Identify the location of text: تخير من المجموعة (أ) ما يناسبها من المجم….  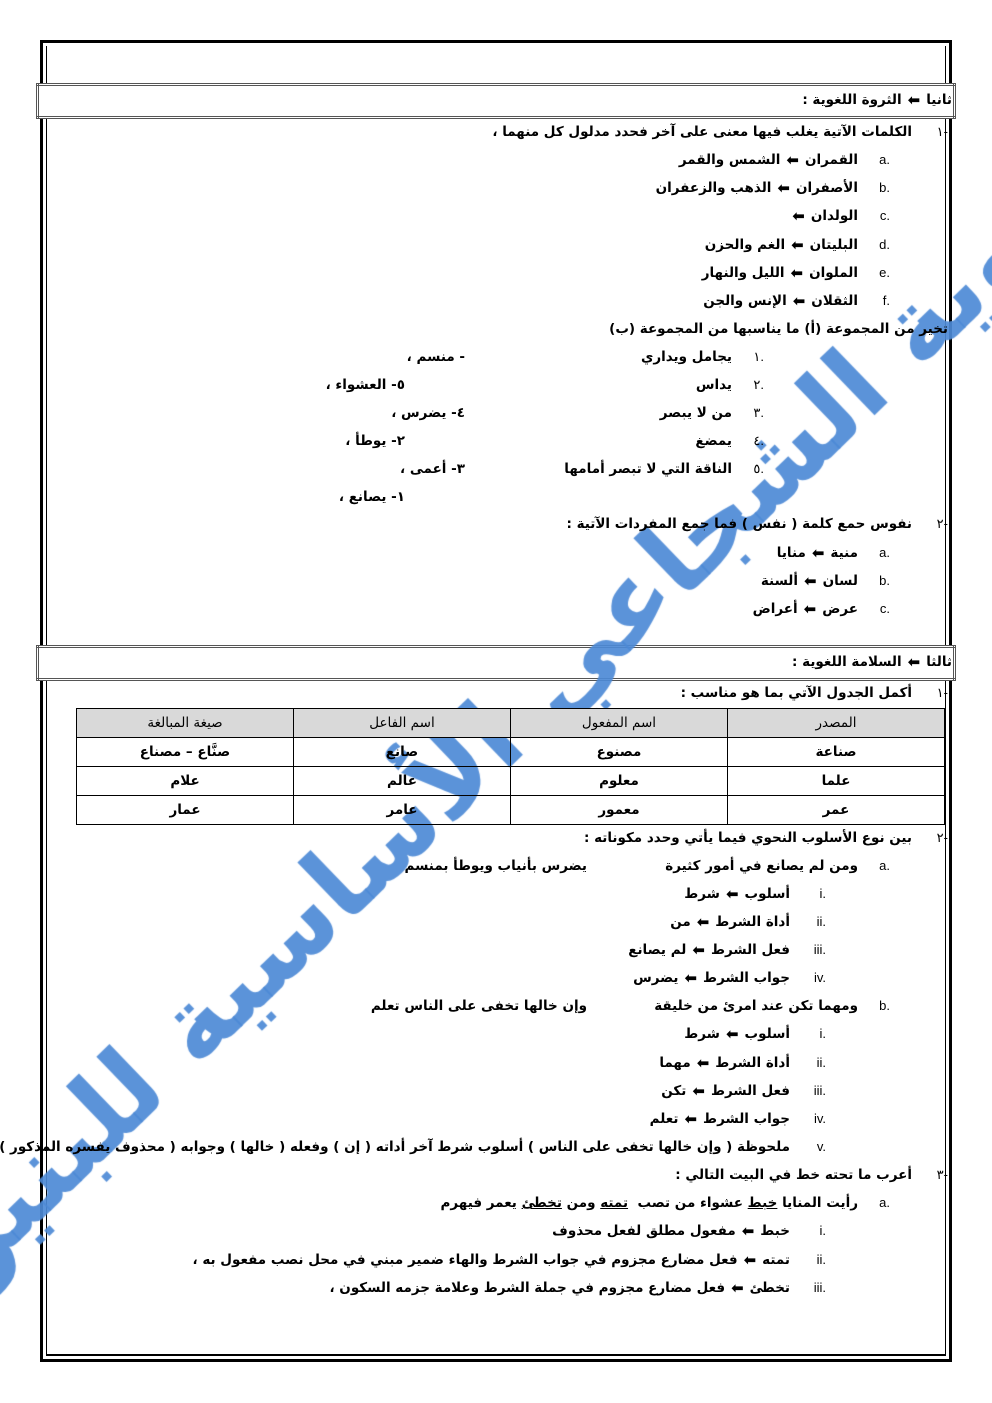
(778, 329).